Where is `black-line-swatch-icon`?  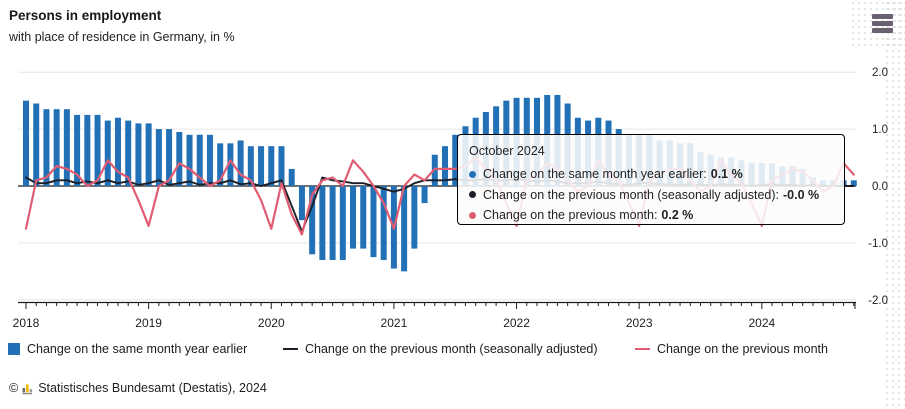
black-line-swatch-icon is located at coordinates (290, 349).